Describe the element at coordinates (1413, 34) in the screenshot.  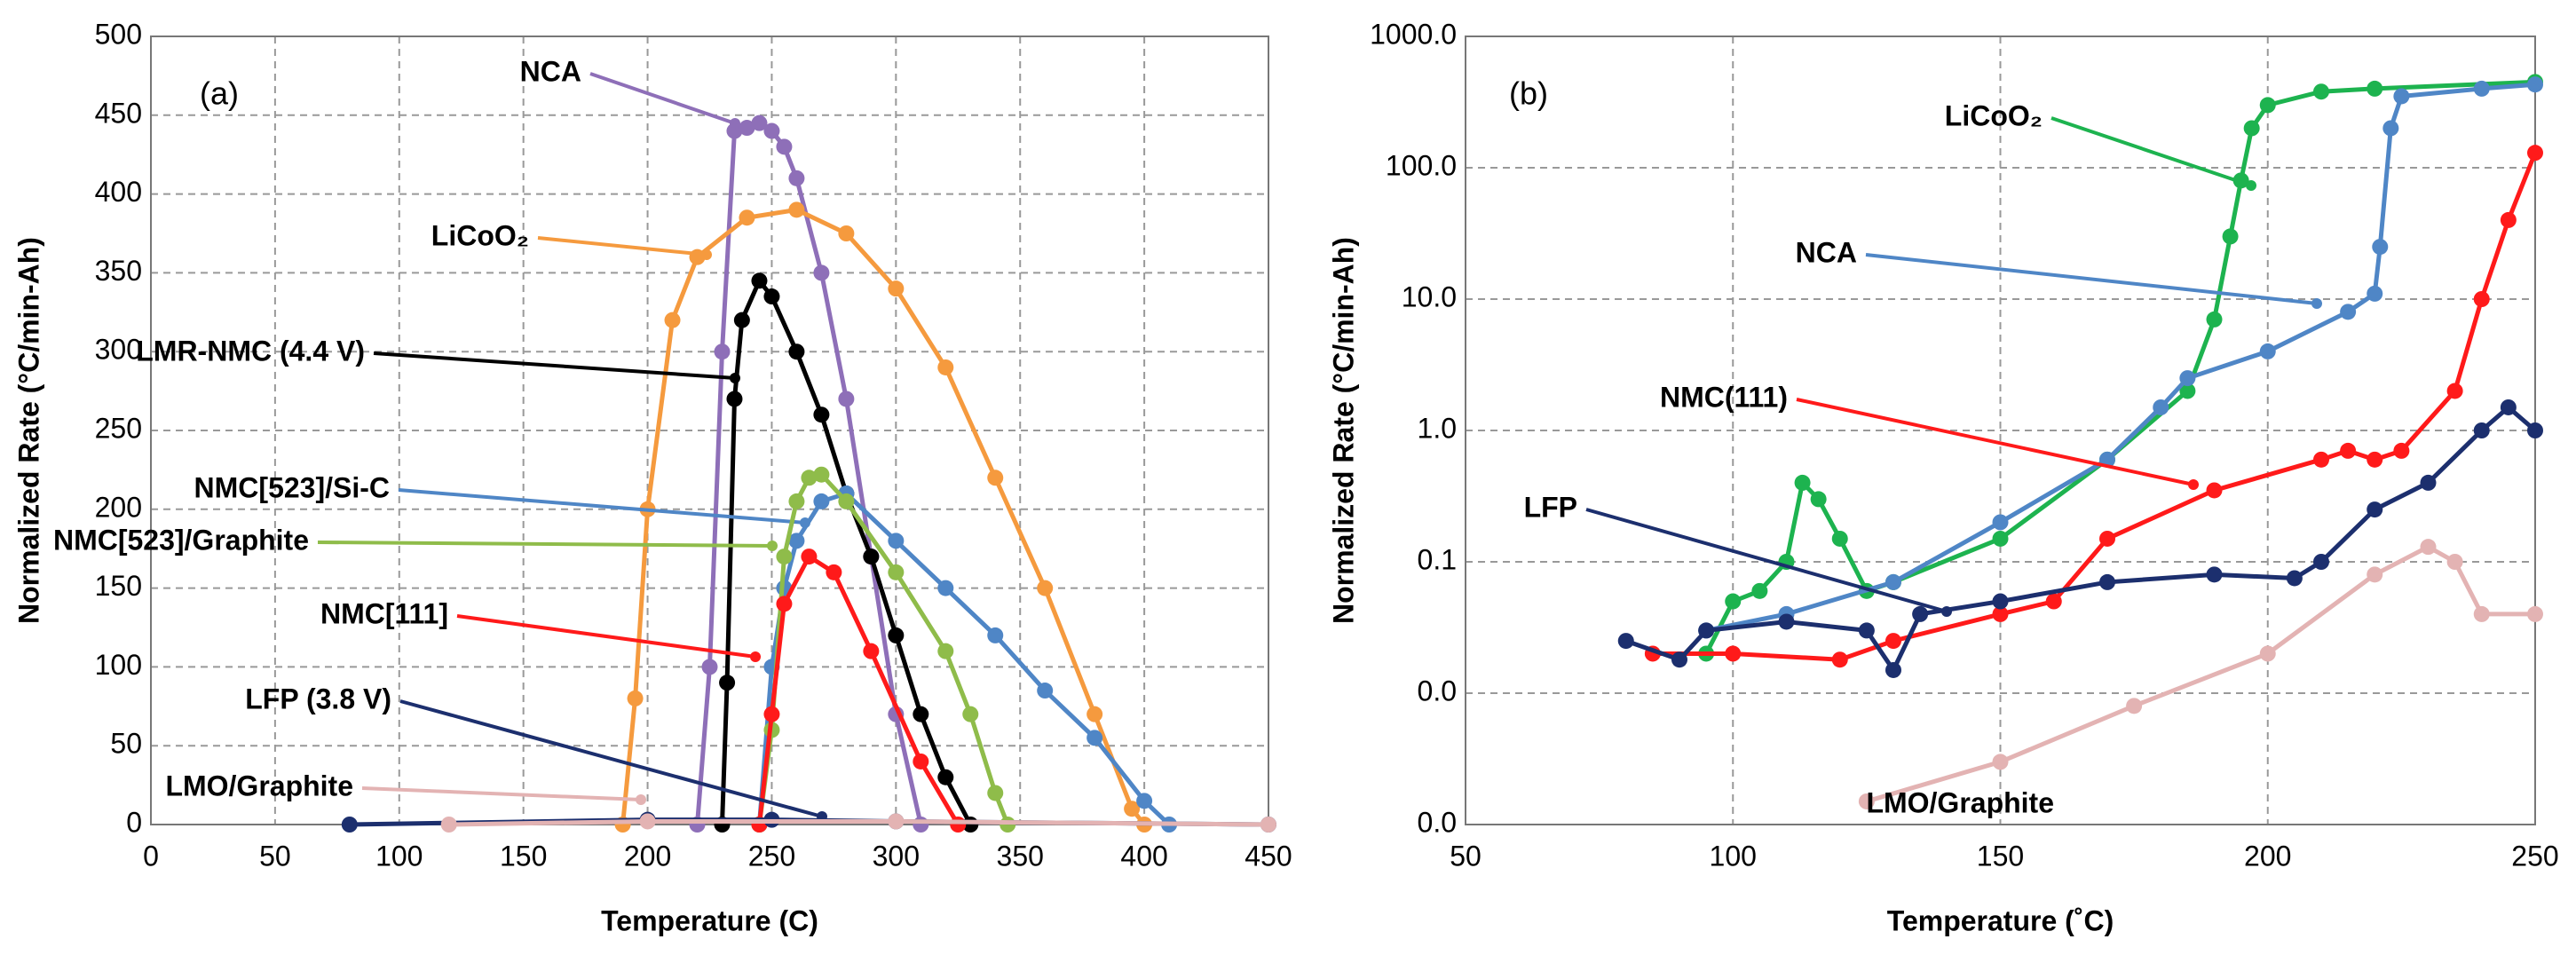
I see `y-tick-label: 1000.0` at that location.